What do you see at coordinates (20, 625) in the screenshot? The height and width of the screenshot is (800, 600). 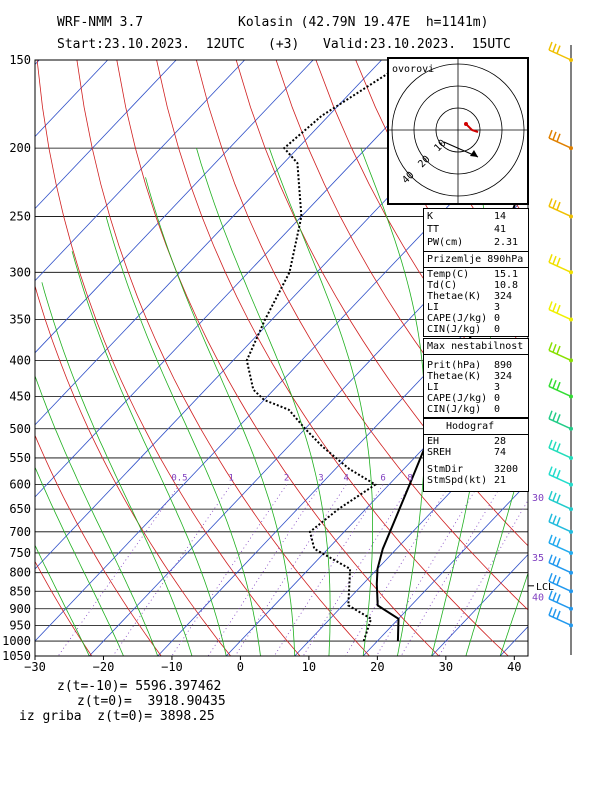 I see `pressure-tick-label: 950` at bounding box center [20, 625].